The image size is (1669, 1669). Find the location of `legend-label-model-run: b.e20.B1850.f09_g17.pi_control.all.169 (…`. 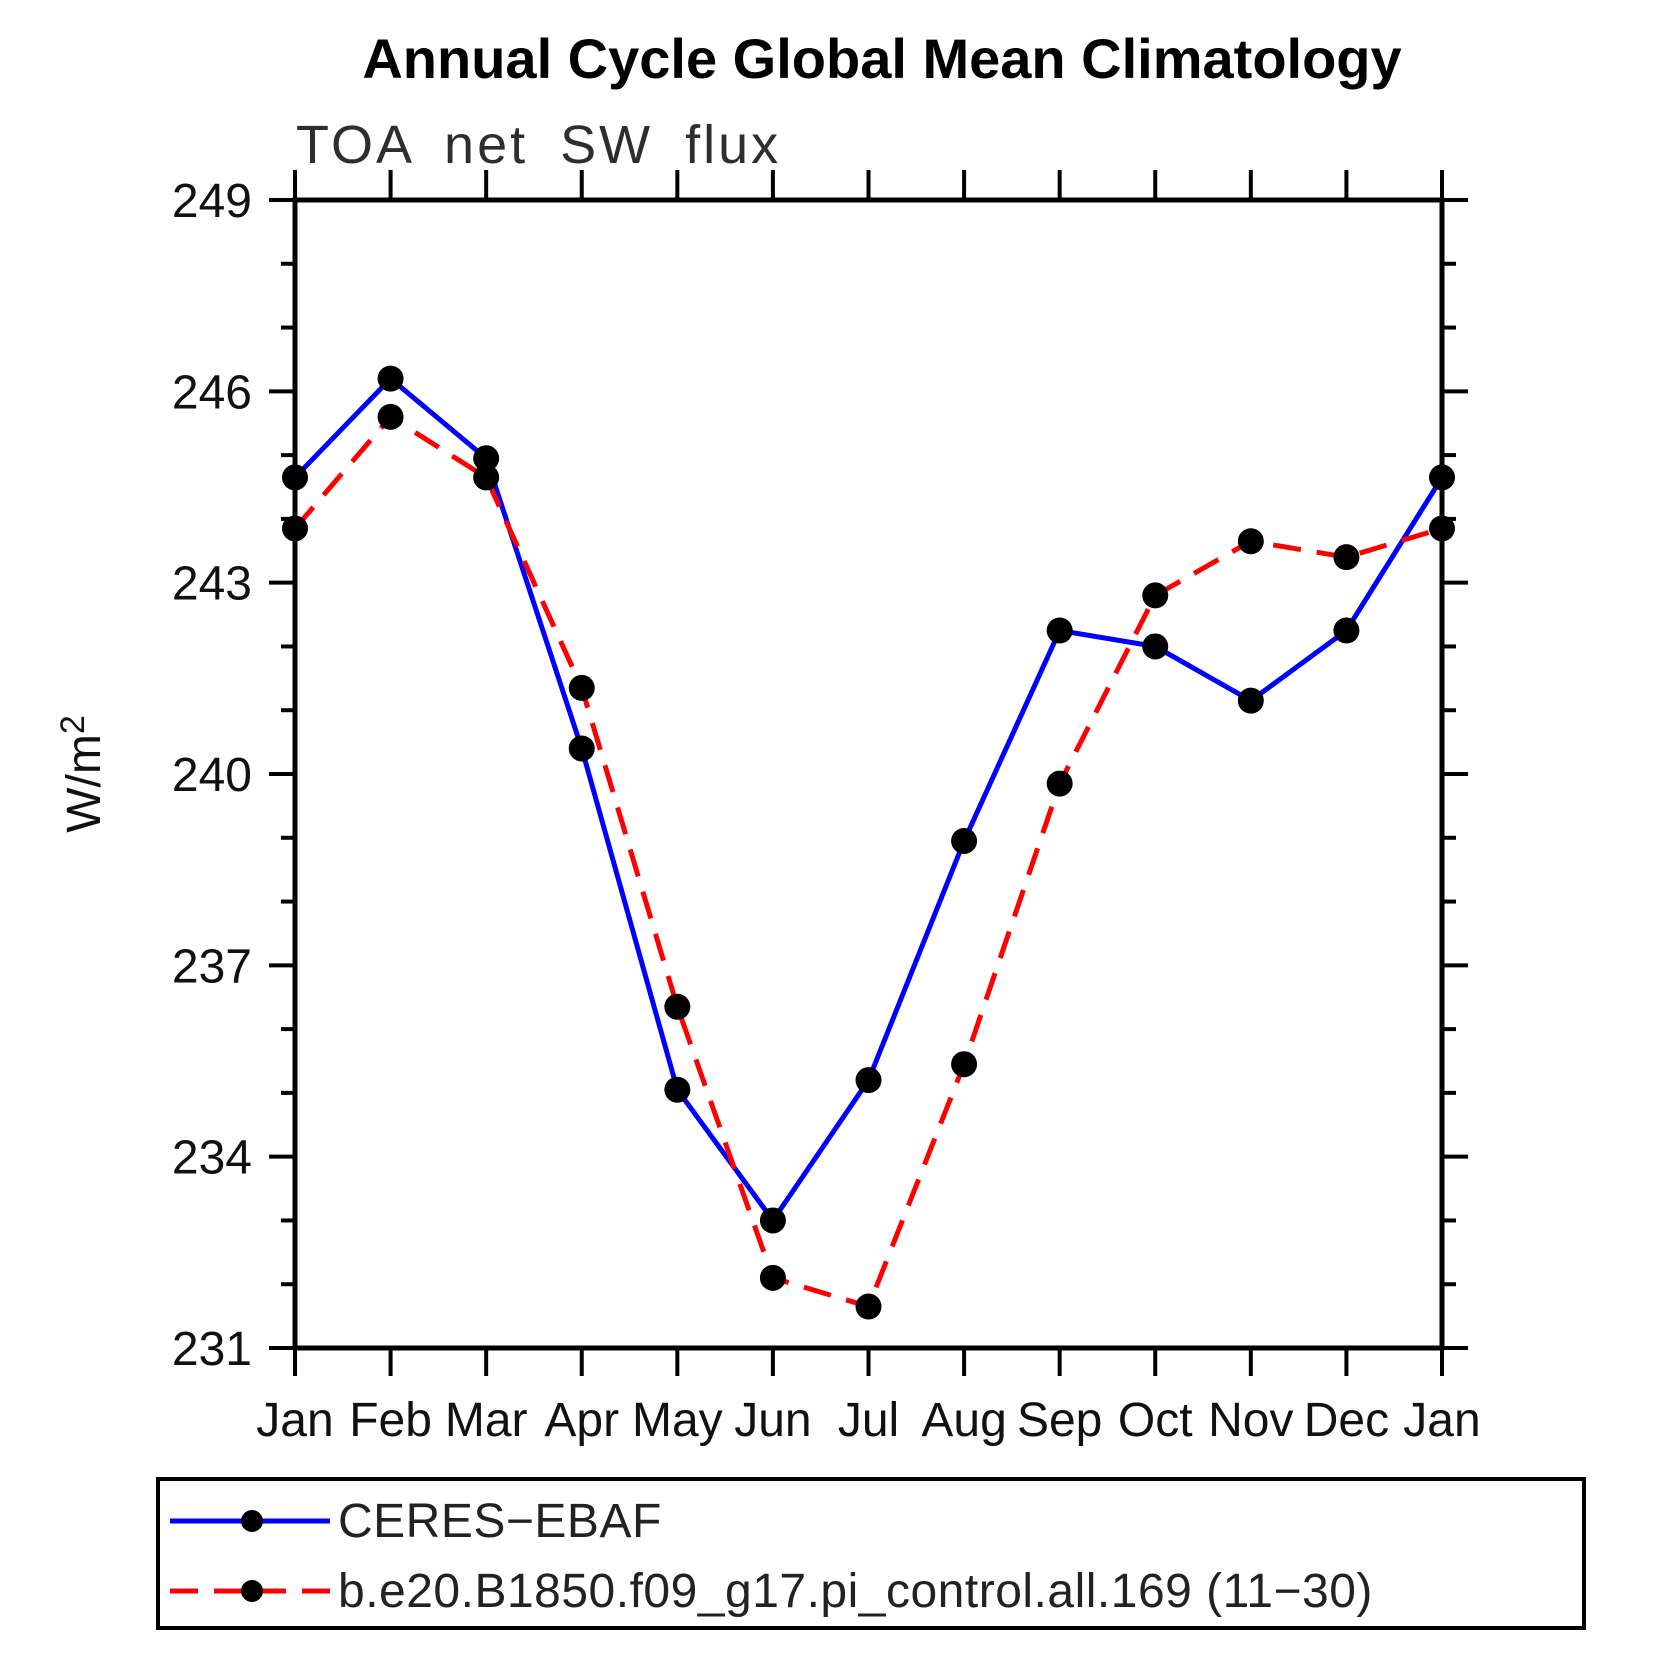

legend-label-model-run: b.e20.B1850.f09_g17.pi_control.all.169 (… is located at coordinates (855, 1591).